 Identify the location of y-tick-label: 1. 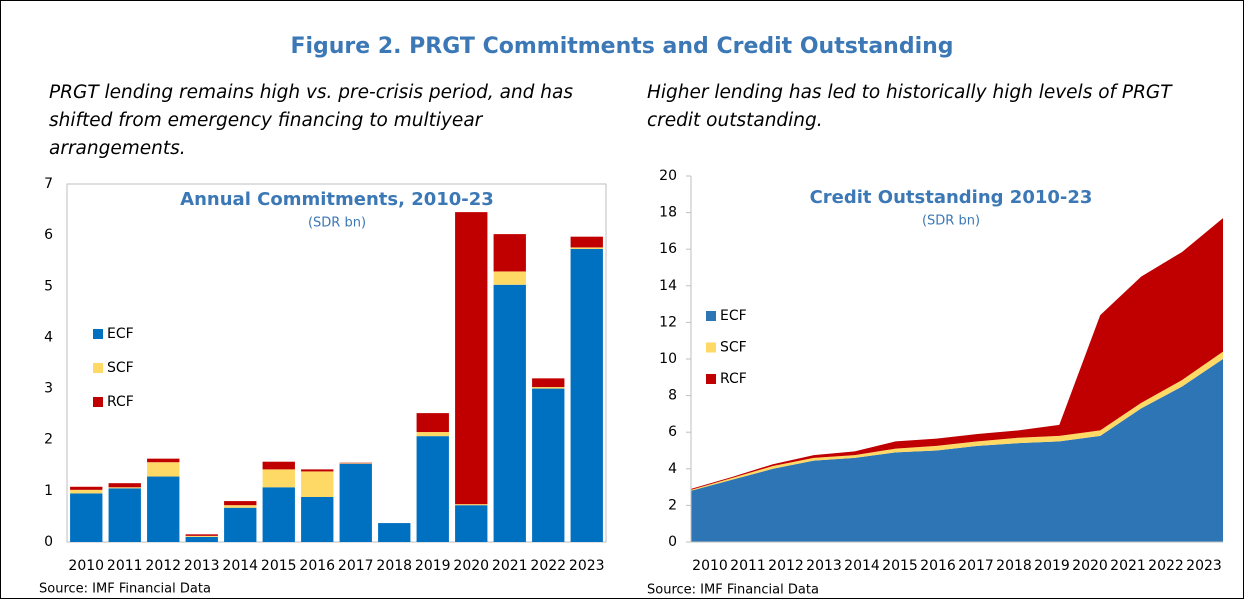
(48, 491).